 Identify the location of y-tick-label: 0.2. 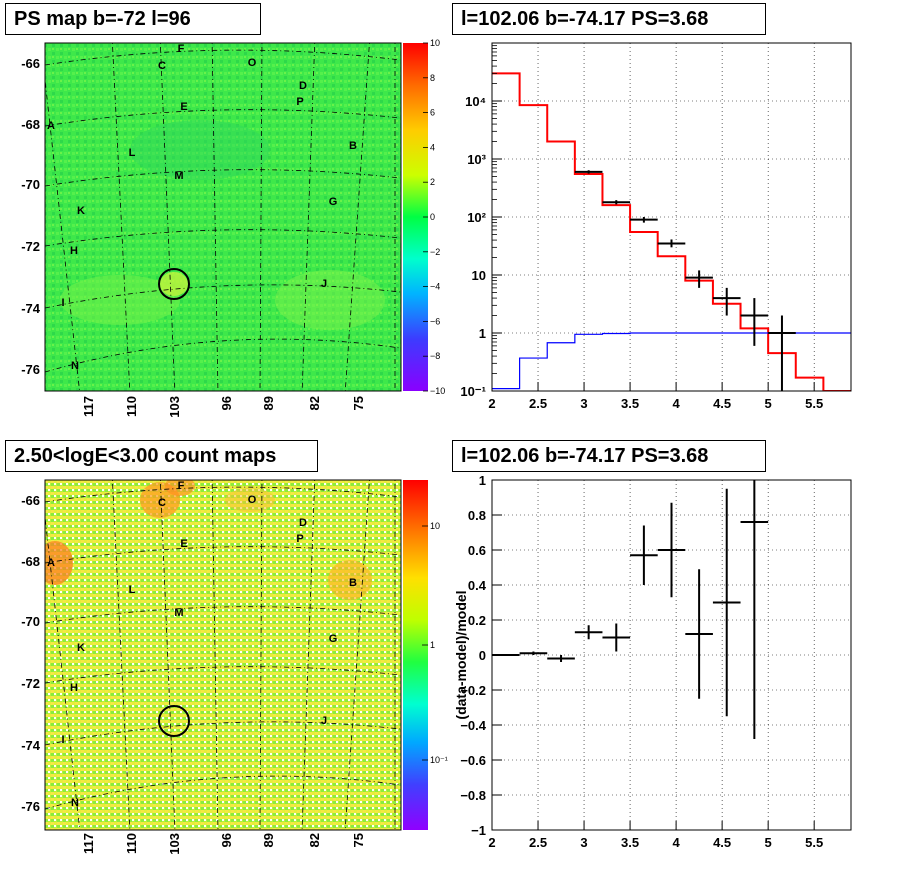
(477, 620).